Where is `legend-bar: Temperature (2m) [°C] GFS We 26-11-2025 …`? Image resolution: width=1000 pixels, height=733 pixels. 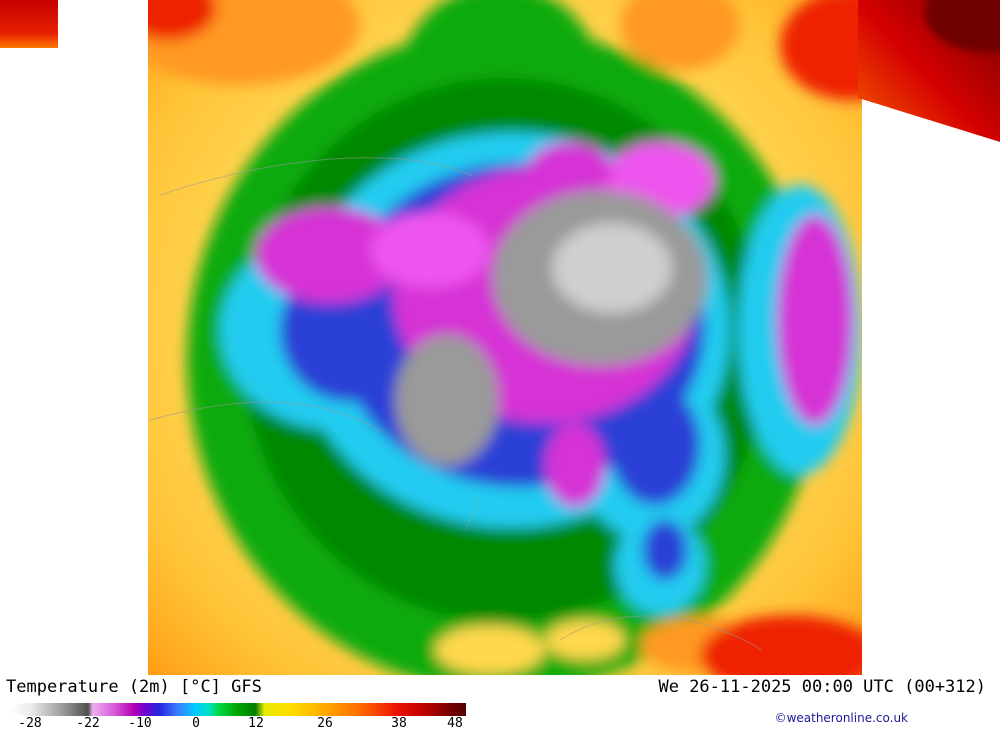 legend-bar: Temperature (2m) [°C] GFS We 26-11-2025 … is located at coordinates (500, 704).